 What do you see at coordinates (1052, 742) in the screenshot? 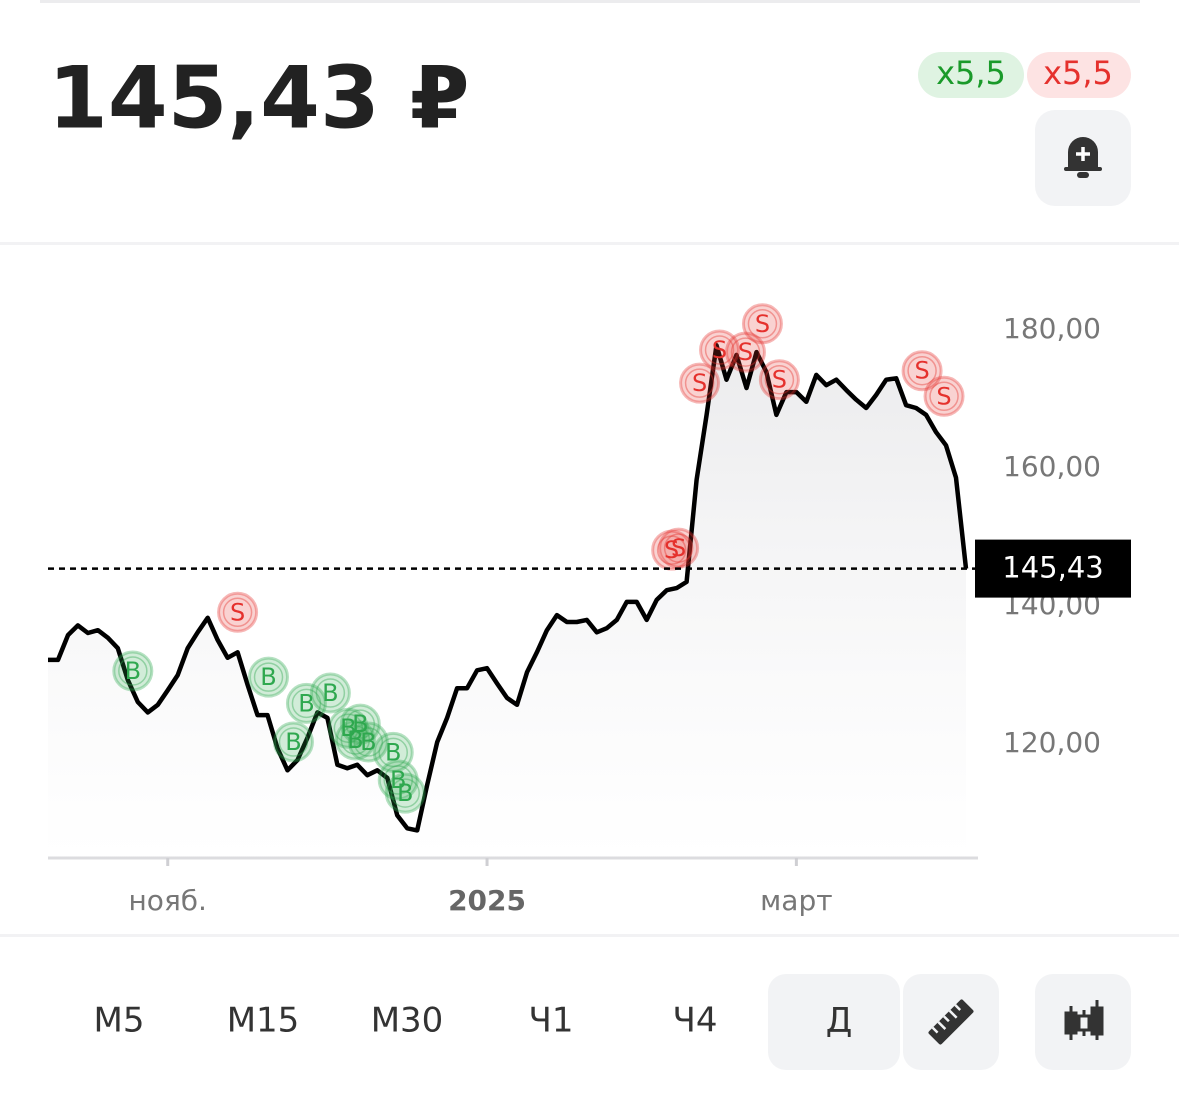
I see `y-tick-label: 120,00` at bounding box center [1052, 742].